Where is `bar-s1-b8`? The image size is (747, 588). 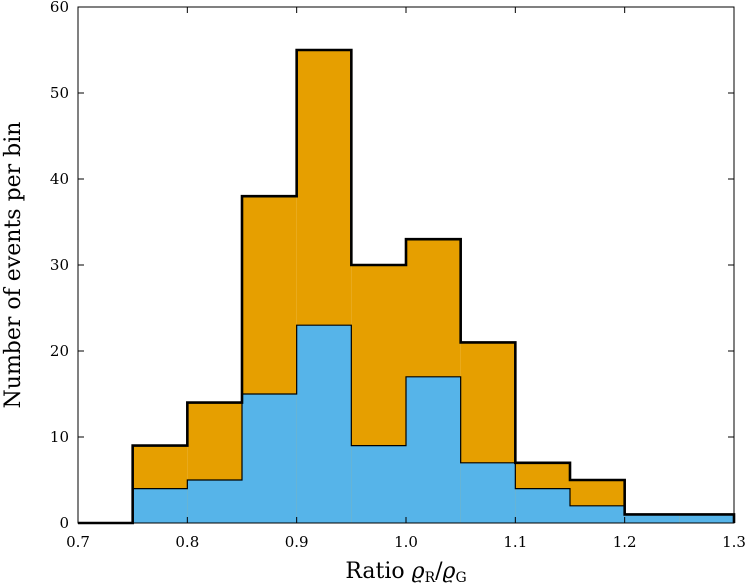
bar-s1-b8 is located at coordinates (597, 514).